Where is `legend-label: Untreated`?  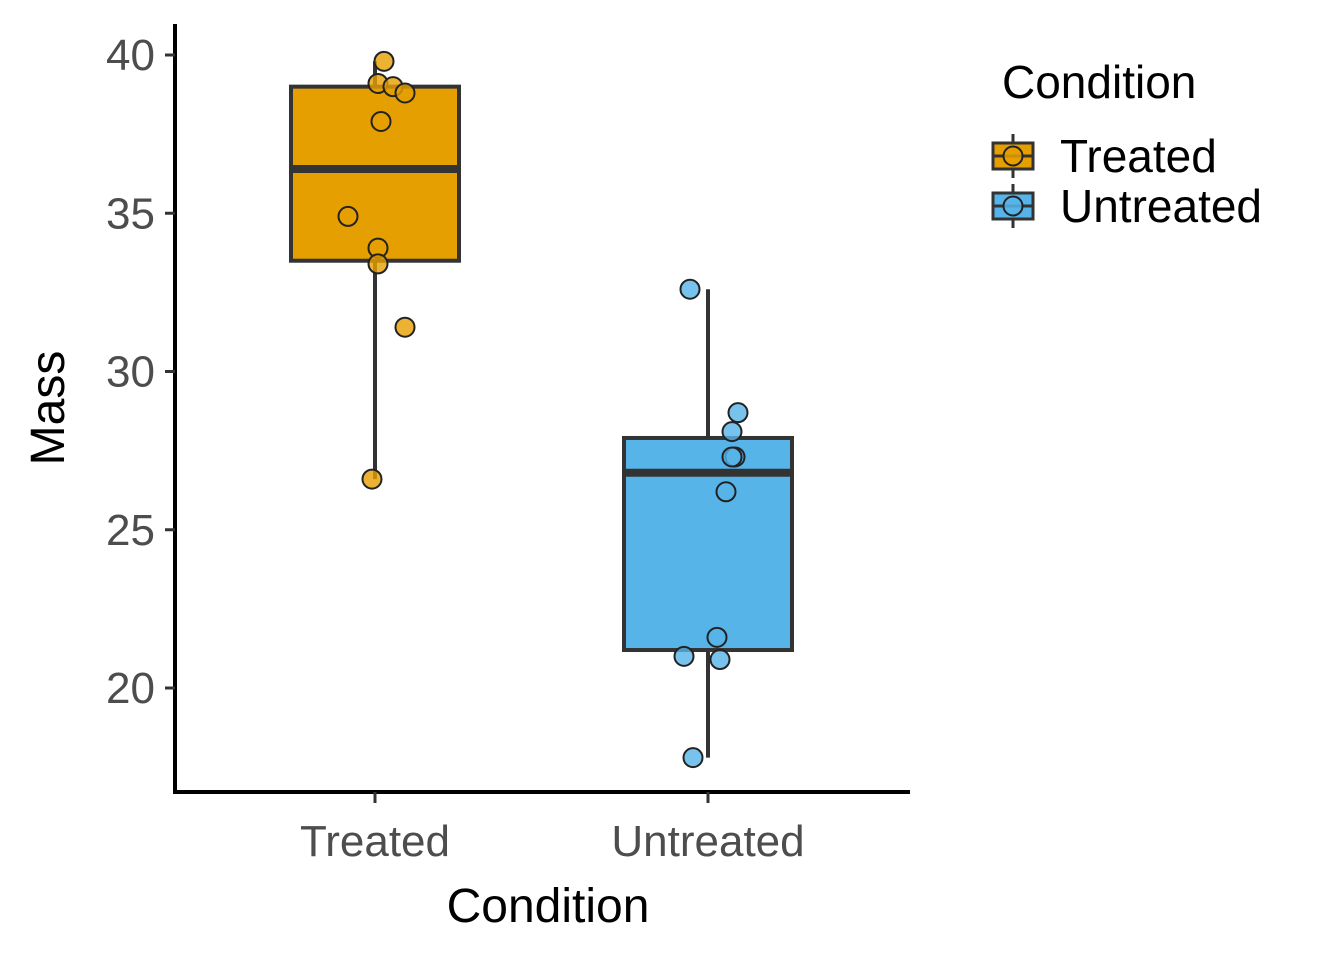 legend-label: Untreated is located at coordinates (1161, 206).